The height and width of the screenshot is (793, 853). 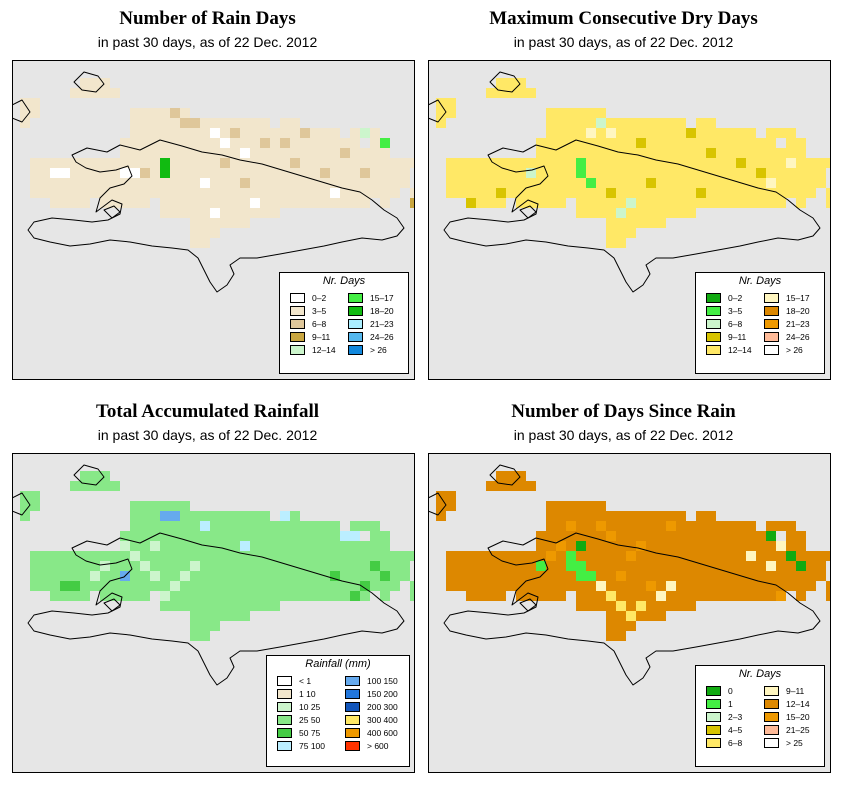 What do you see at coordinates (798, 324) in the screenshot?
I see `legend-label: 21–23` at bounding box center [798, 324].